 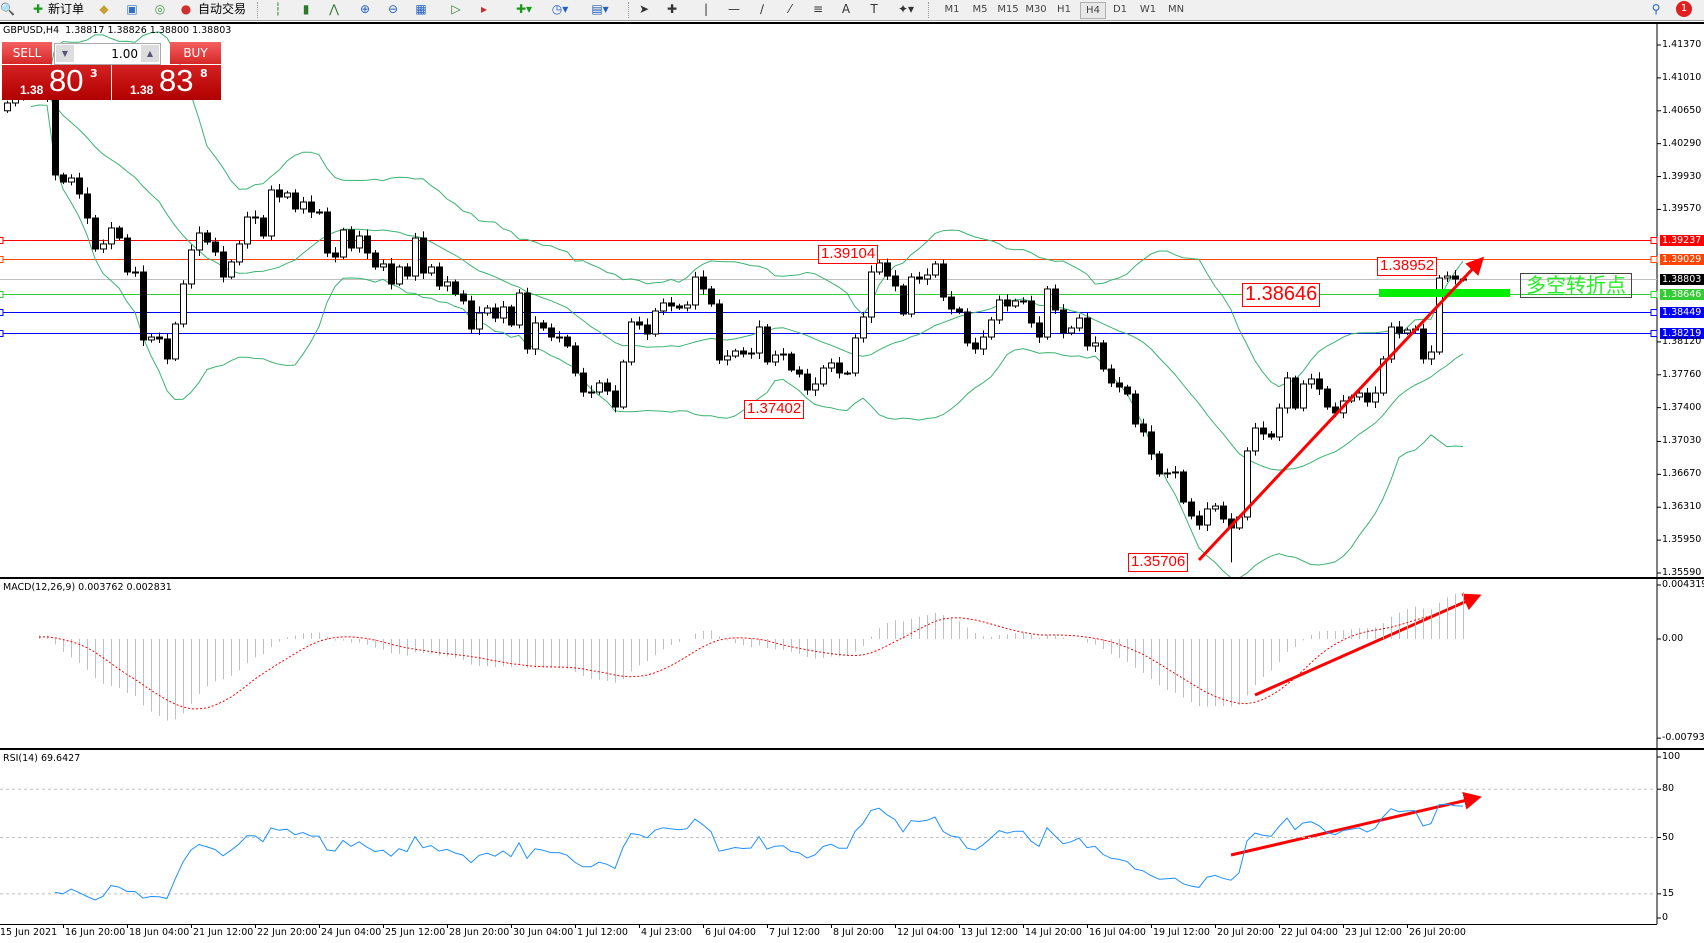 I want to click on zoom-out-icon: ⊖, so click(x=393, y=9).